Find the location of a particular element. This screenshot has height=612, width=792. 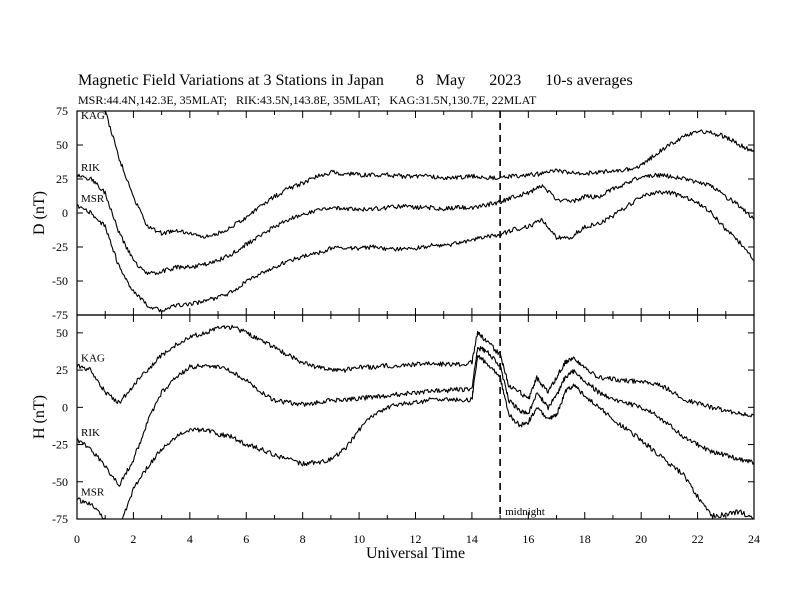

series-label-h-rik: RIK is located at coordinates (90, 433).